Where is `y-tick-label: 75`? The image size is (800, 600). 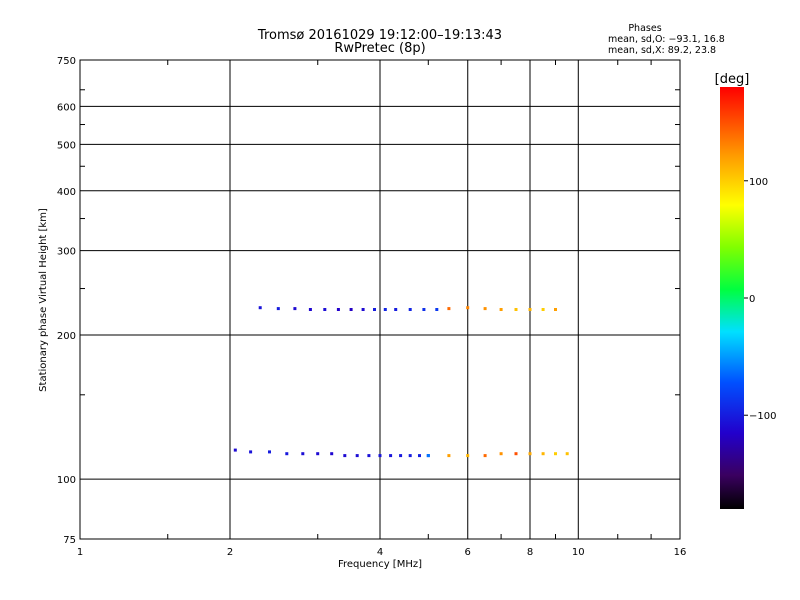
y-tick-label: 75 is located at coordinates (69, 540).